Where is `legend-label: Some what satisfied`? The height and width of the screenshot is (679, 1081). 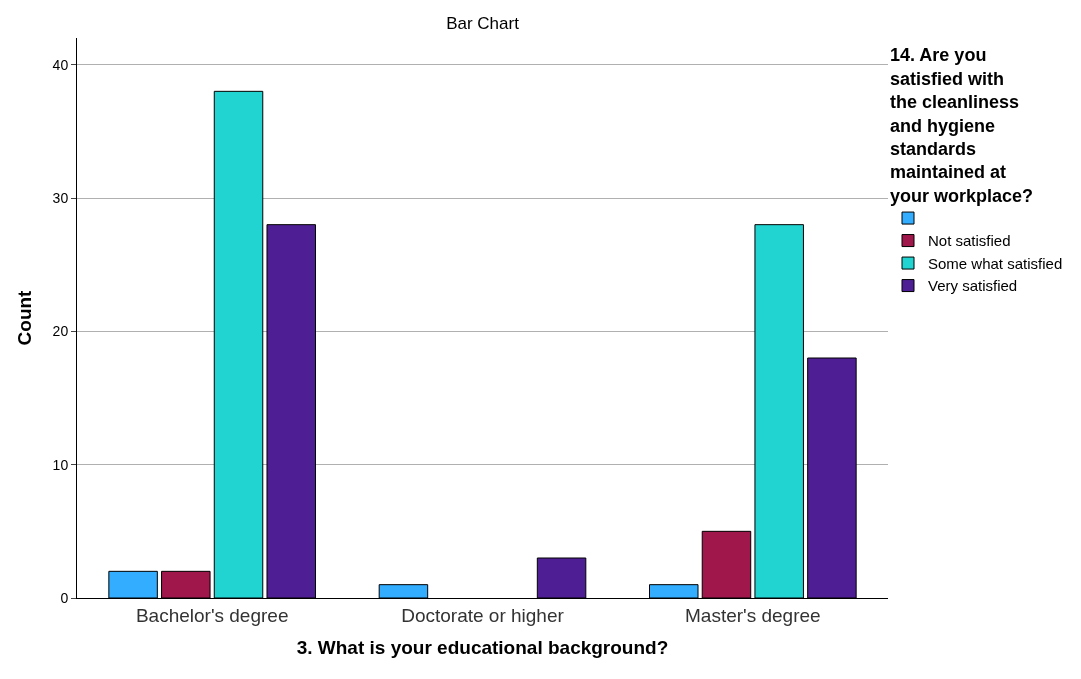 legend-label: Some what satisfied is located at coordinates (995, 263).